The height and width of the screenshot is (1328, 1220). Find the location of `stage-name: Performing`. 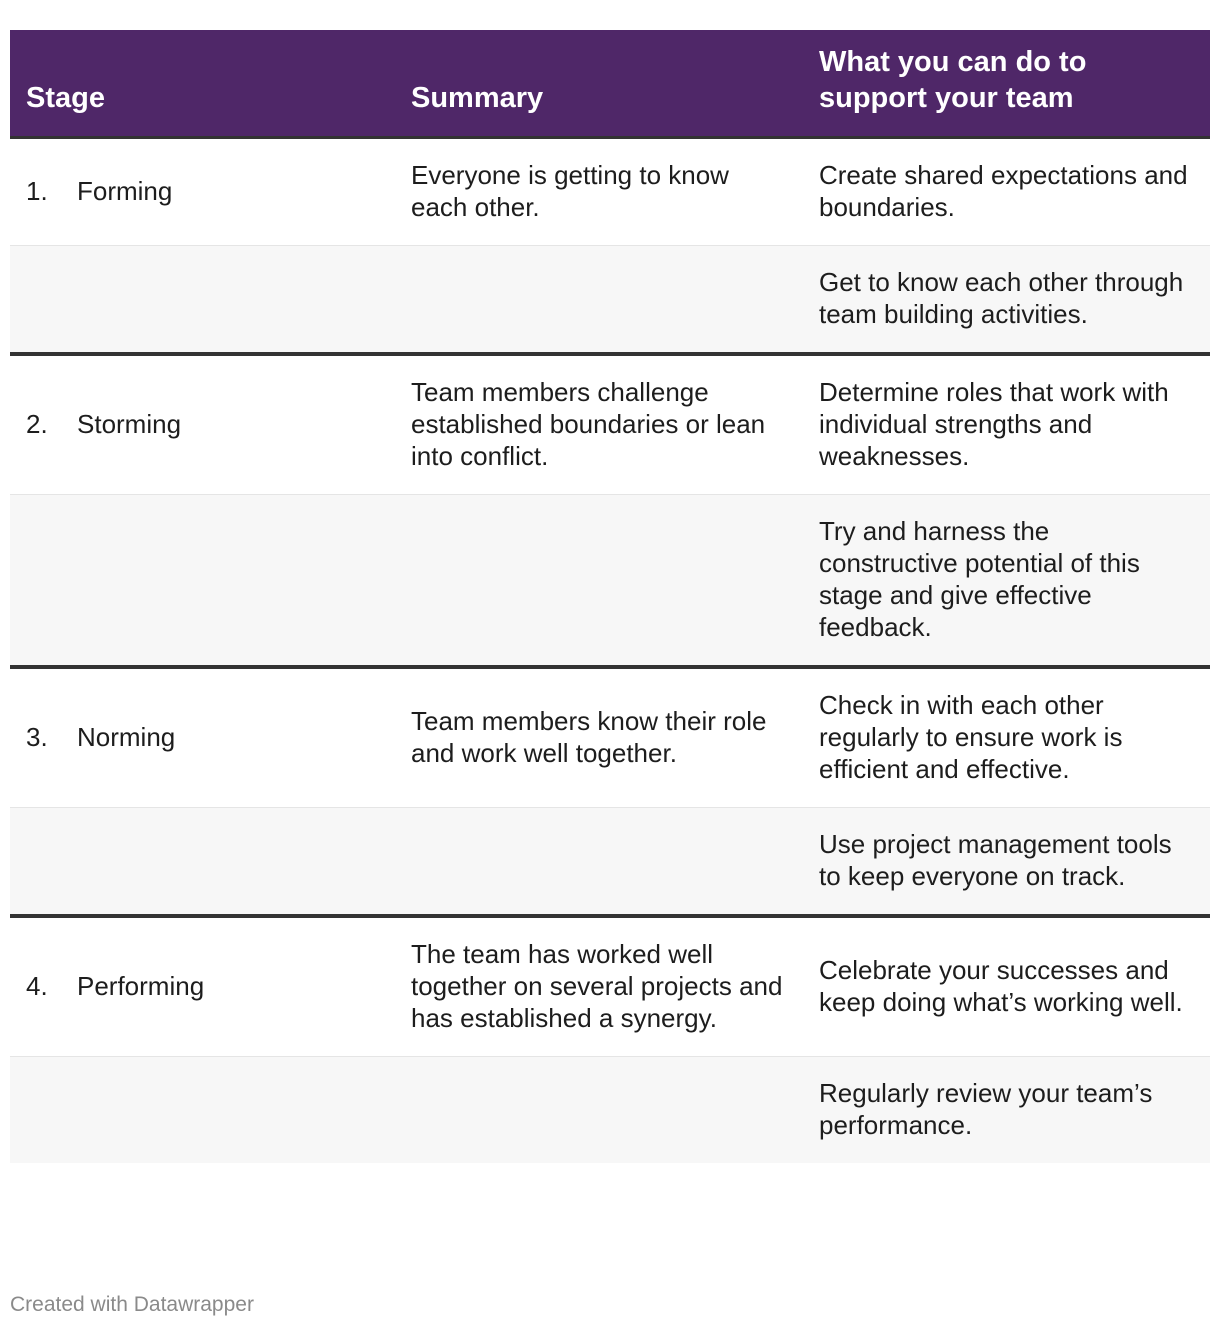

stage-name: Performing is located at coordinates (141, 986).